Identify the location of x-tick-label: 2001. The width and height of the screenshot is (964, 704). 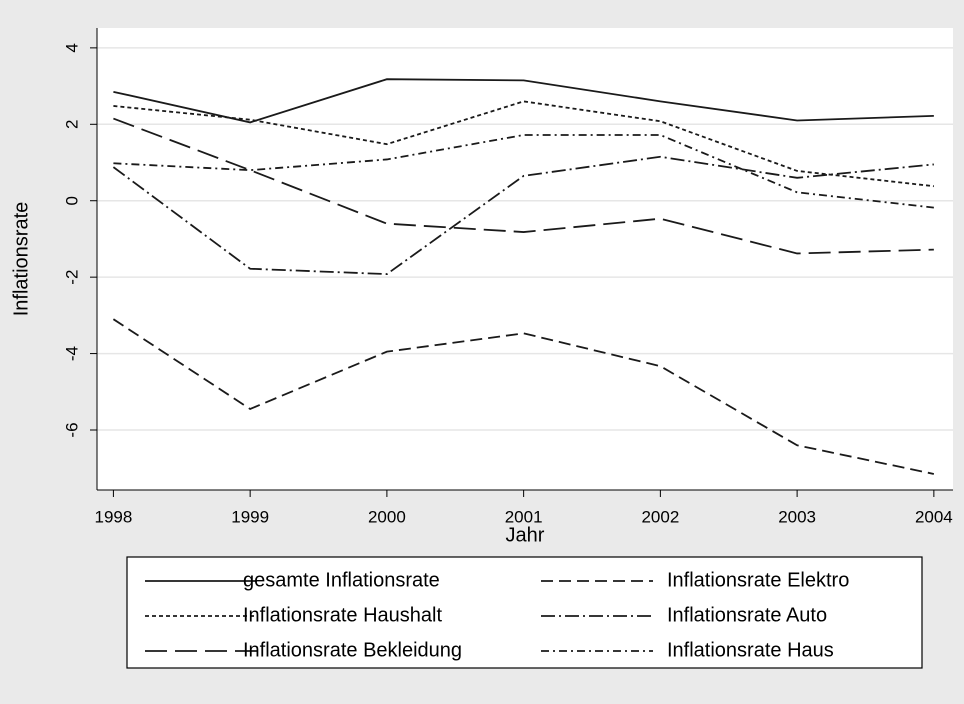
(524, 516).